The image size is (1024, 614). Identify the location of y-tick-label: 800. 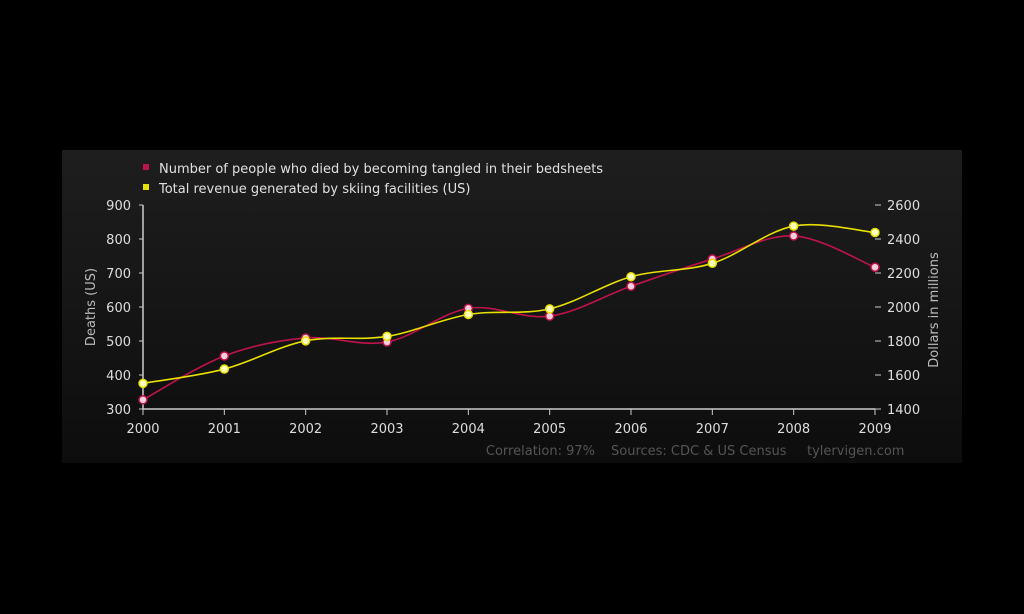
(118, 240).